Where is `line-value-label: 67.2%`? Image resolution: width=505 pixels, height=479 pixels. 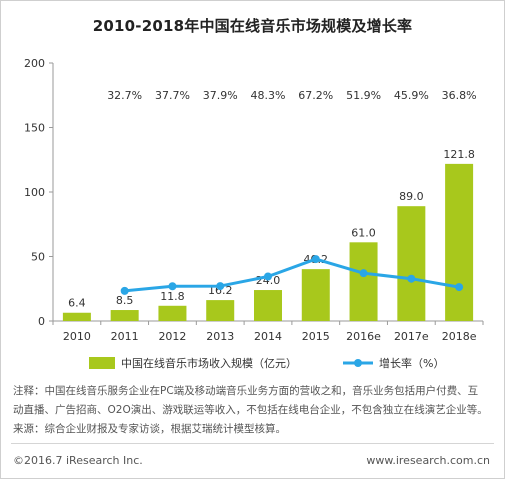 line-value-label: 67.2% is located at coordinates (315, 95).